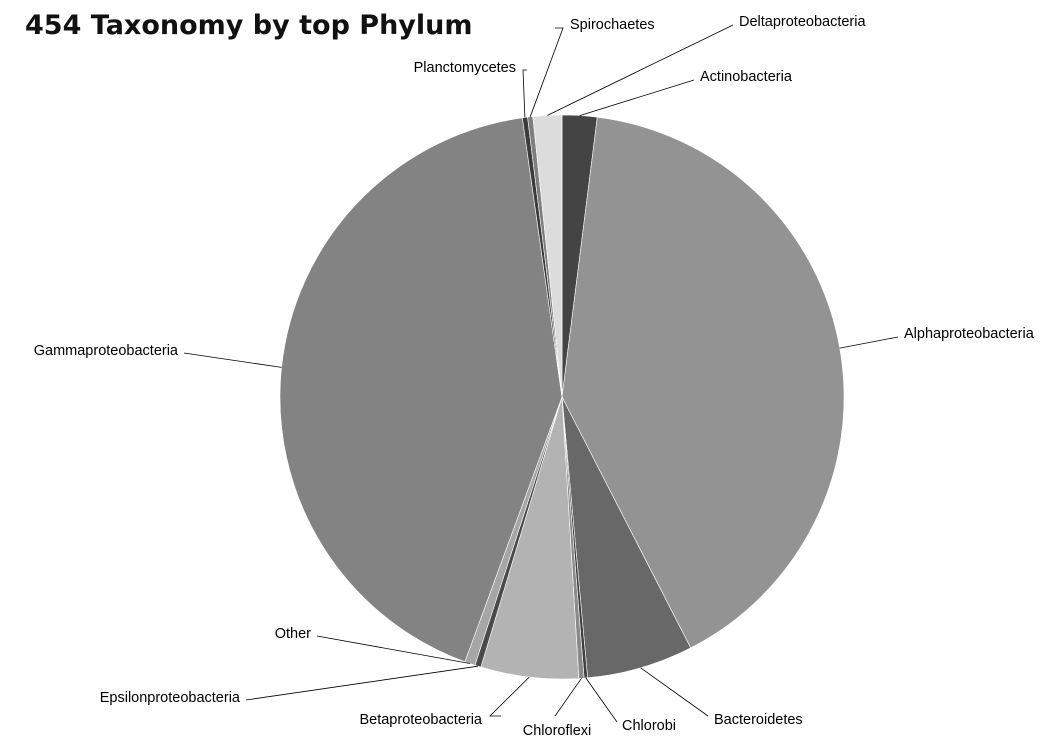 This screenshot has width=1057, height=736. I want to click on leader-line-chloroflexi, so click(568, 697).